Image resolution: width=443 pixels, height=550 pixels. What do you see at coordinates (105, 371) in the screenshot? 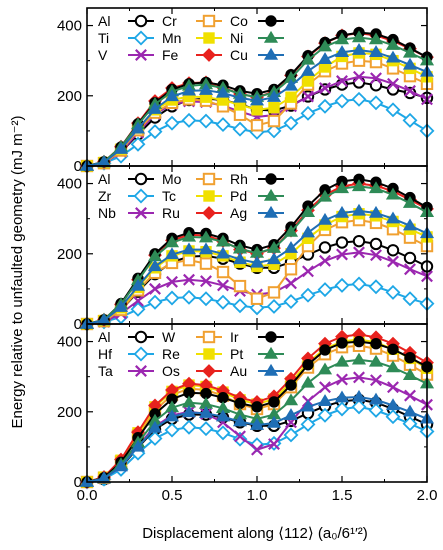
I see `legend-row-label: Ta` at bounding box center [105, 371].